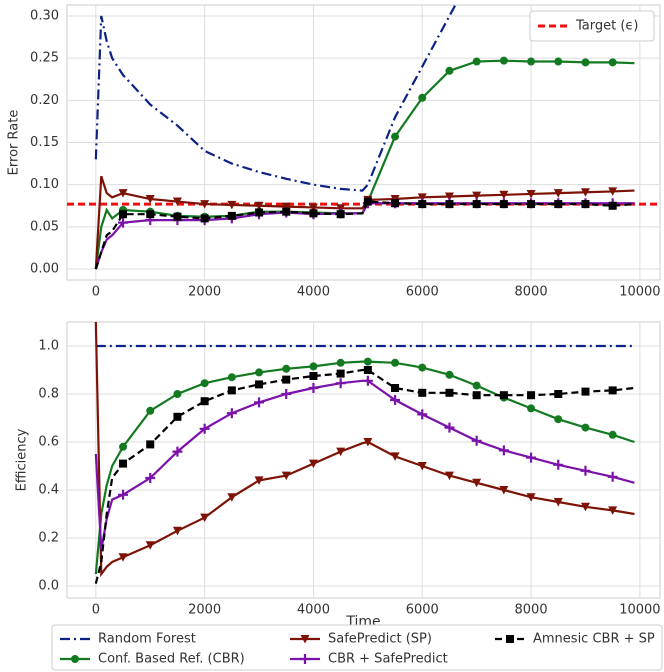  What do you see at coordinates (14, 143) in the screenshot?
I see `y-axis-title: Error Rate` at bounding box center [14, 143].